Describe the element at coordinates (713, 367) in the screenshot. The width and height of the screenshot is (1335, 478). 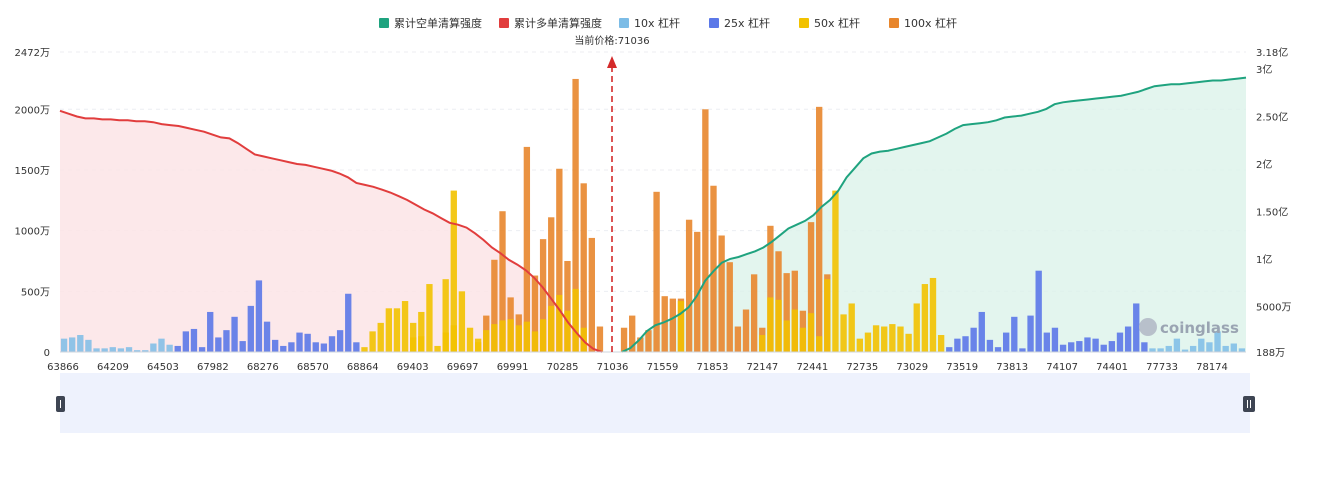
I see `x-axis-tick-label: 71853` at that location.